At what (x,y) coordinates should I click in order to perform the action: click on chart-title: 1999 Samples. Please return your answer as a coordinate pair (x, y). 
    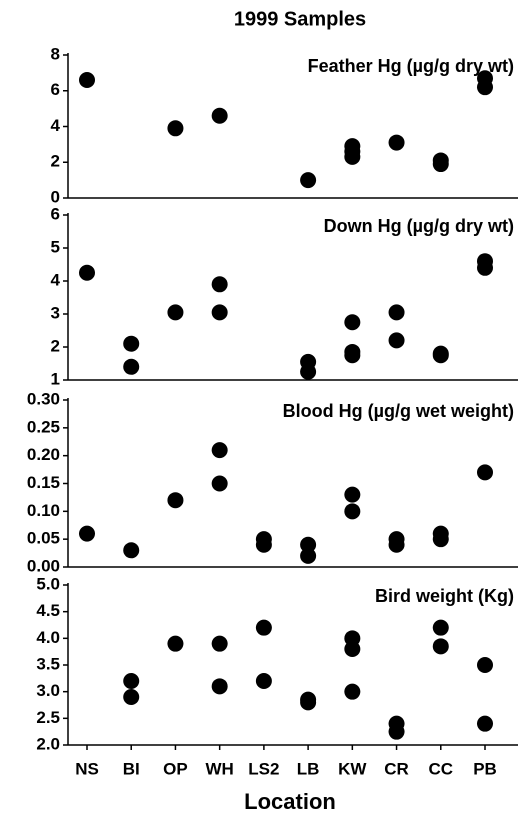
    Looking at the image, I should click on (300, 19).